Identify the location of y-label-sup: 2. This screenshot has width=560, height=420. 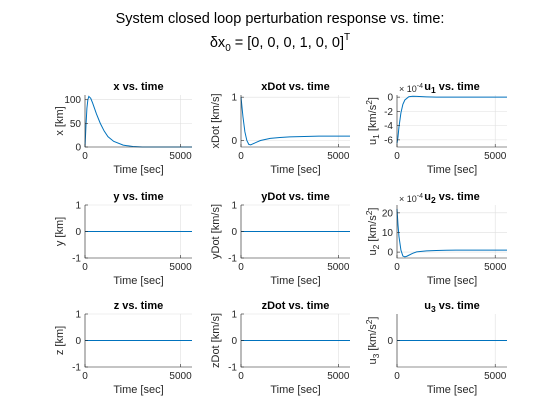
(369, 212).